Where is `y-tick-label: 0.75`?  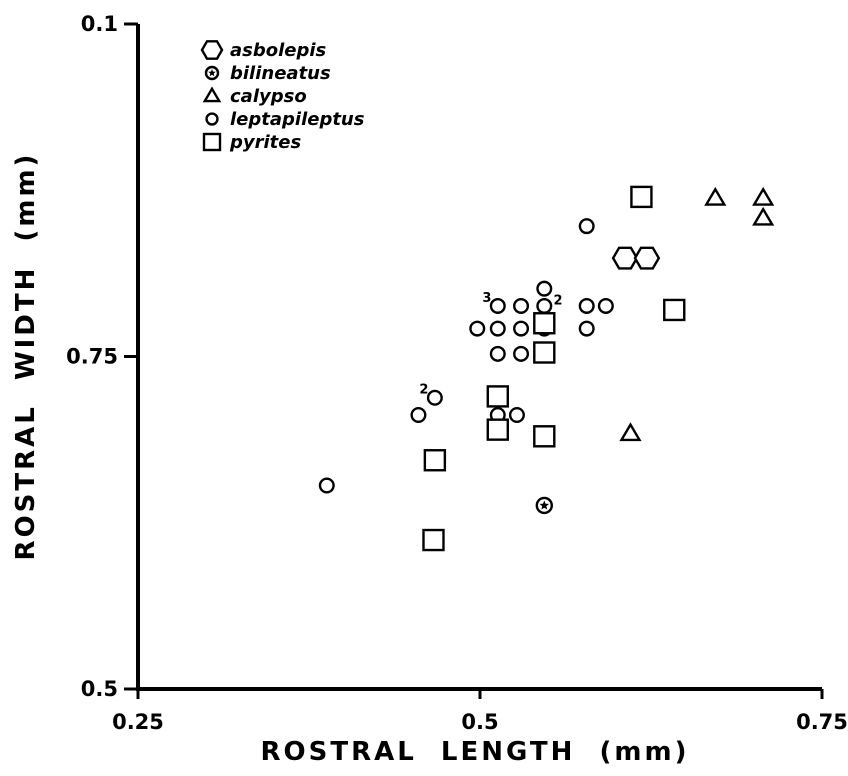 y-tick-label: 0.75 is located at coordinates (92, 357).